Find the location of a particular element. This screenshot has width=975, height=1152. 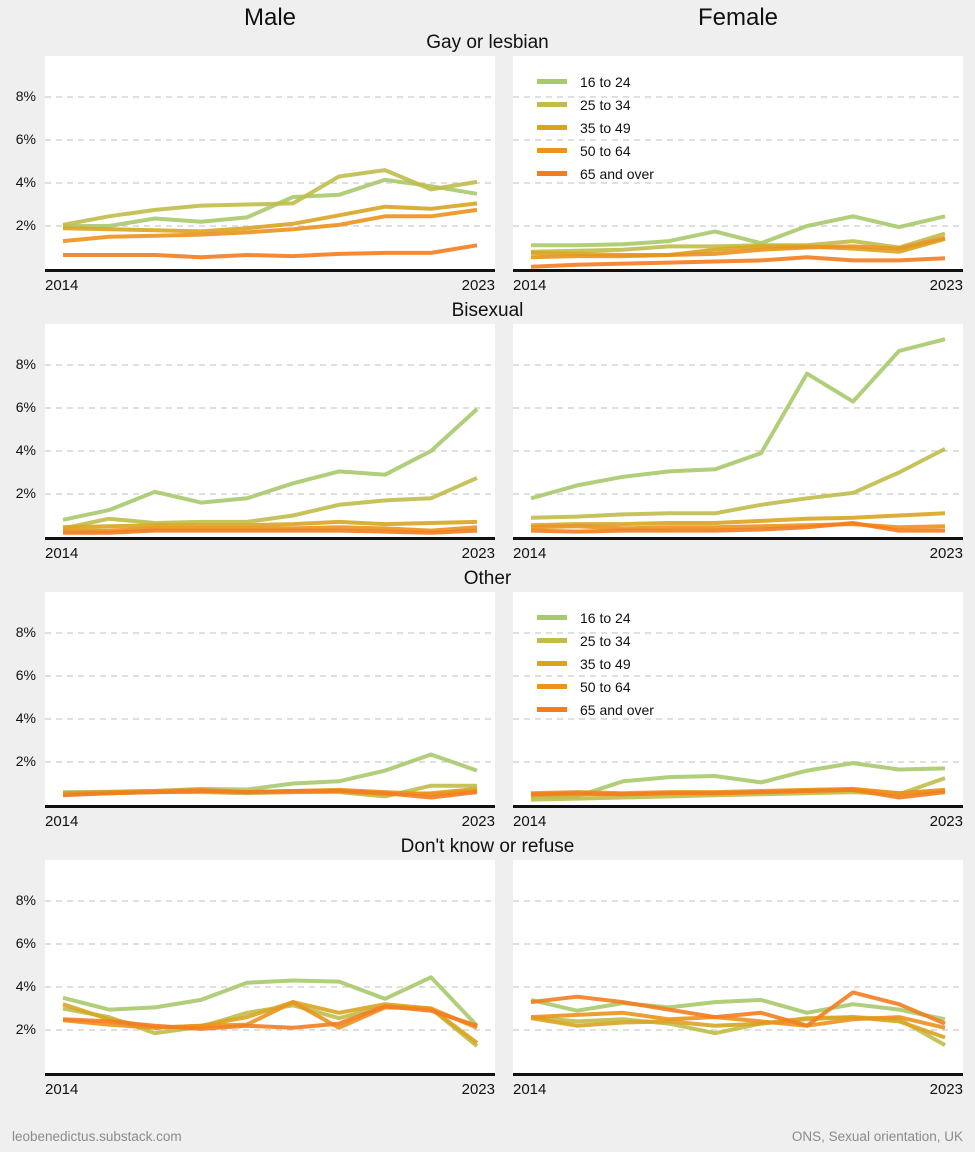

panel-other-male is located at coordinates (270, 700).